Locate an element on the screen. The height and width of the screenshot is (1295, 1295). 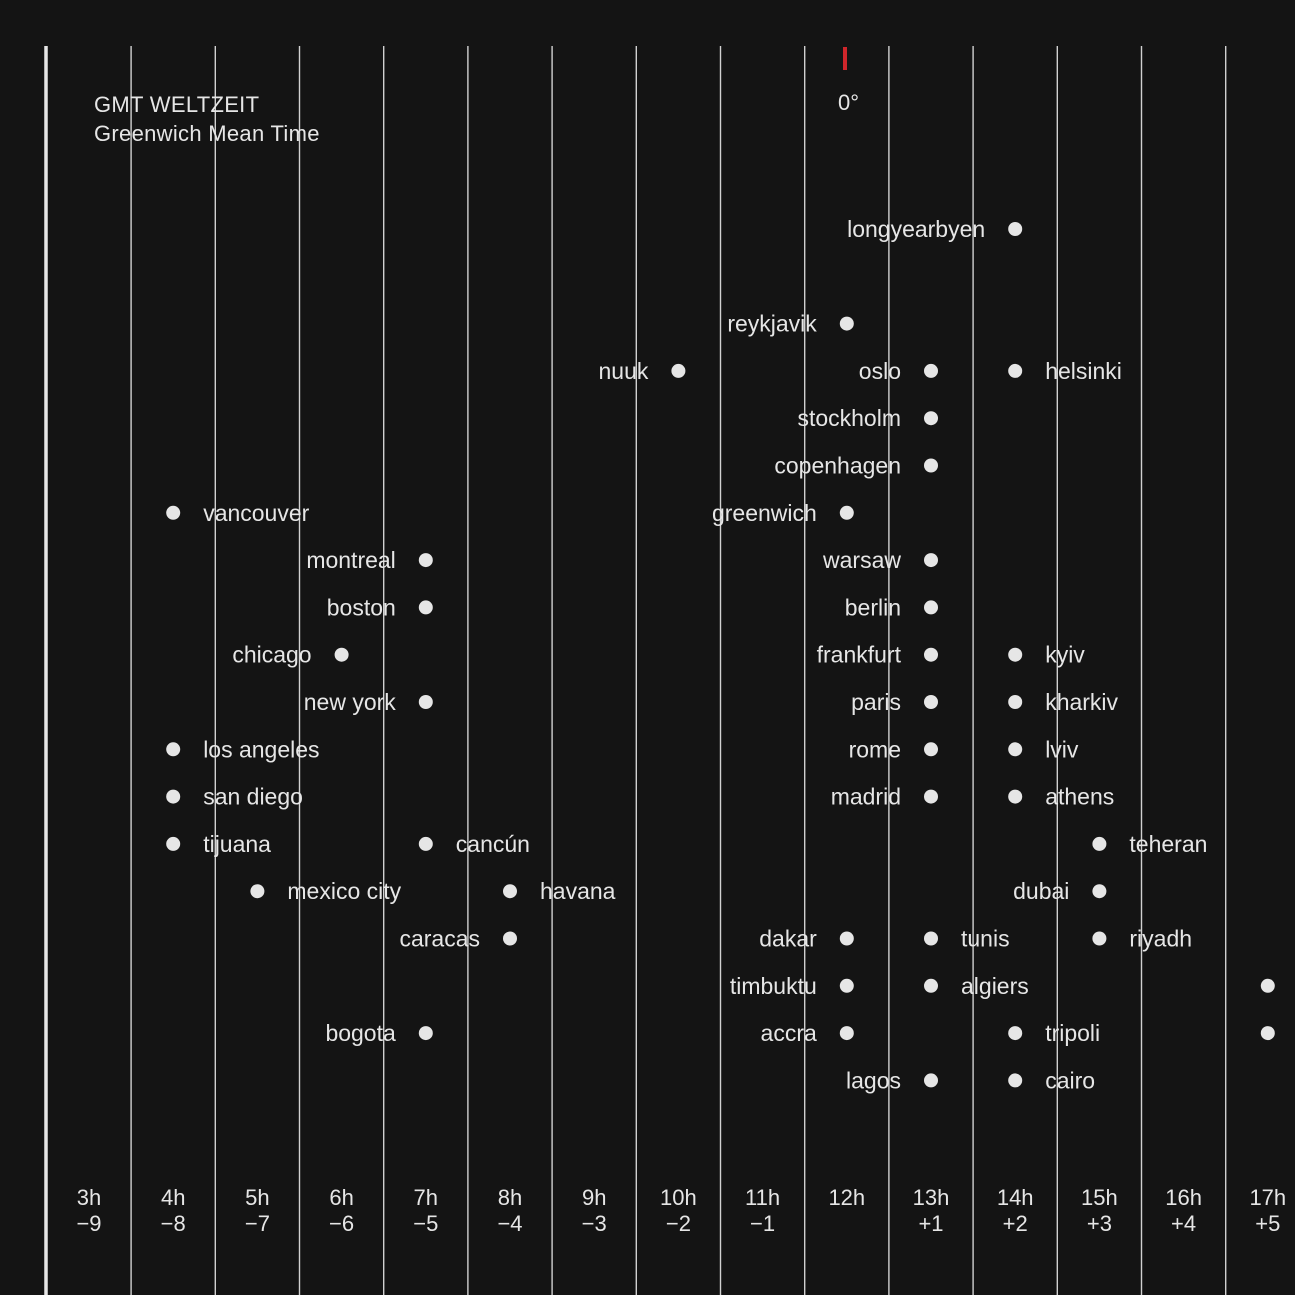
city-point: dubai is located at coordinates (1060, 891).